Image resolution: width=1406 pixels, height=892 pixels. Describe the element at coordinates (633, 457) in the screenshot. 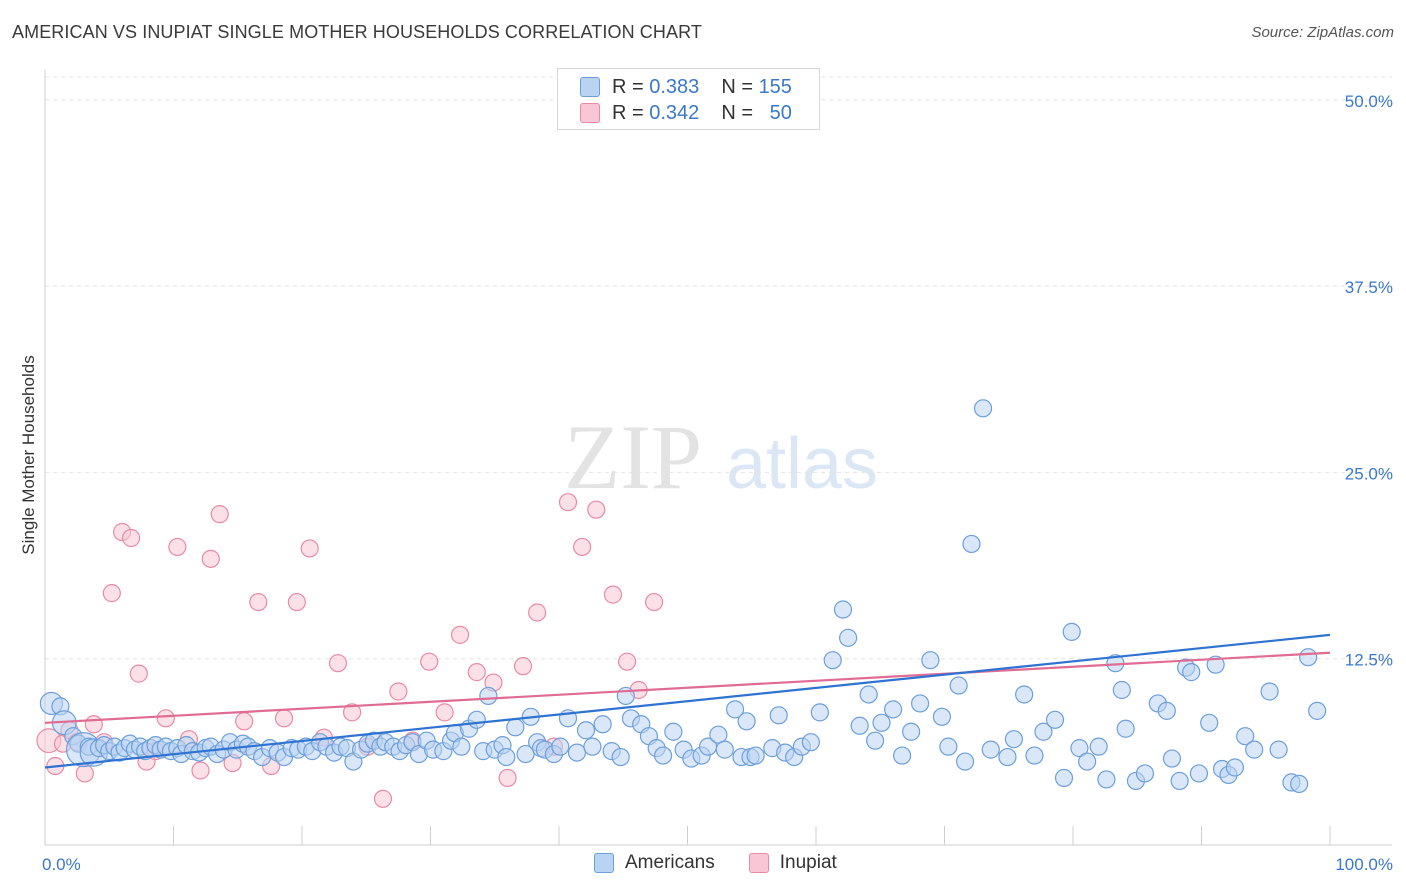

I see `watermark-zip: ZIP` at that location.